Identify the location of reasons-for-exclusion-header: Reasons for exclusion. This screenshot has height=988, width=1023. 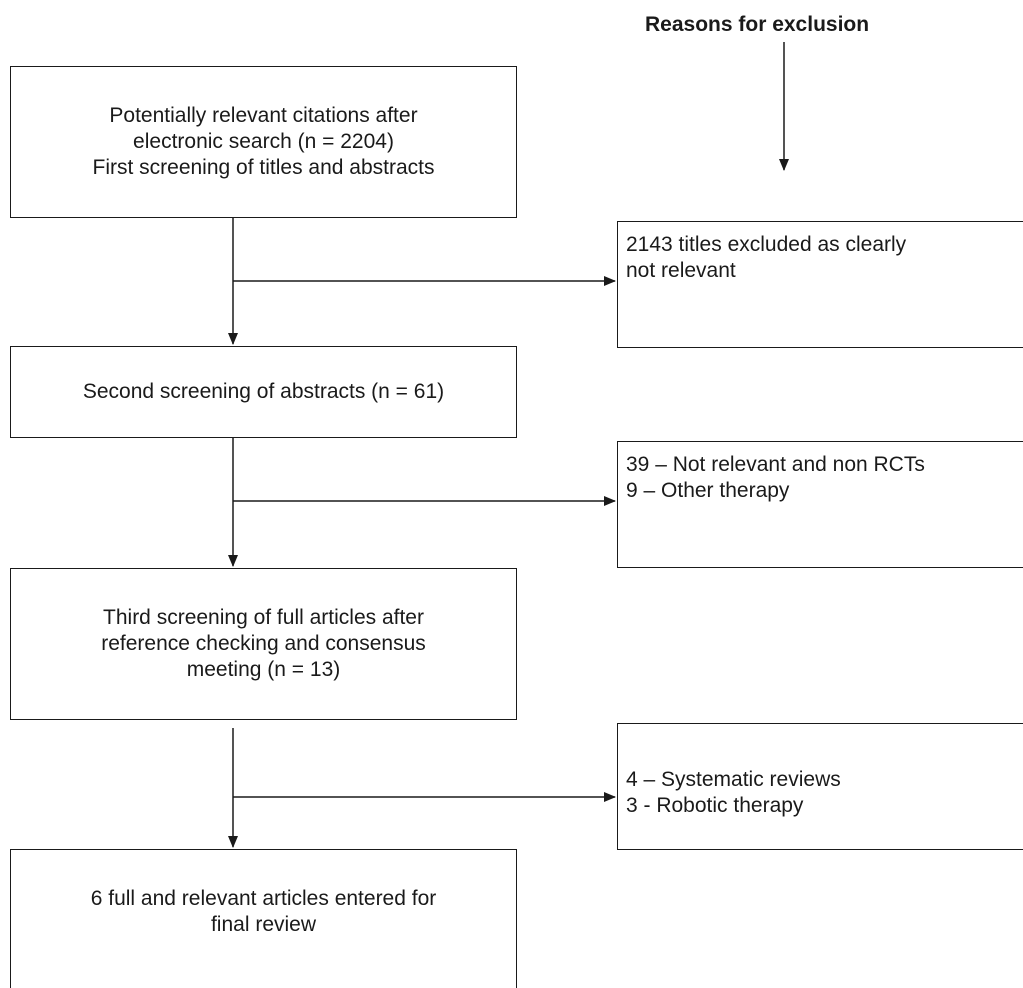
(757, 24).